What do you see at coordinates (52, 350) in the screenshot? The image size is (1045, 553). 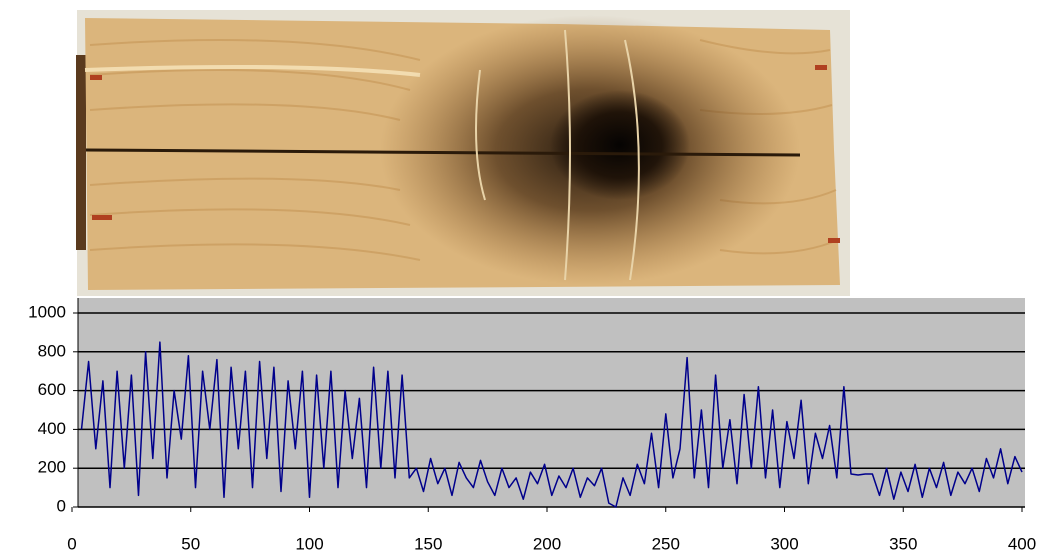 I see `y-tick-label: 800` at bounding box center [52, 350].